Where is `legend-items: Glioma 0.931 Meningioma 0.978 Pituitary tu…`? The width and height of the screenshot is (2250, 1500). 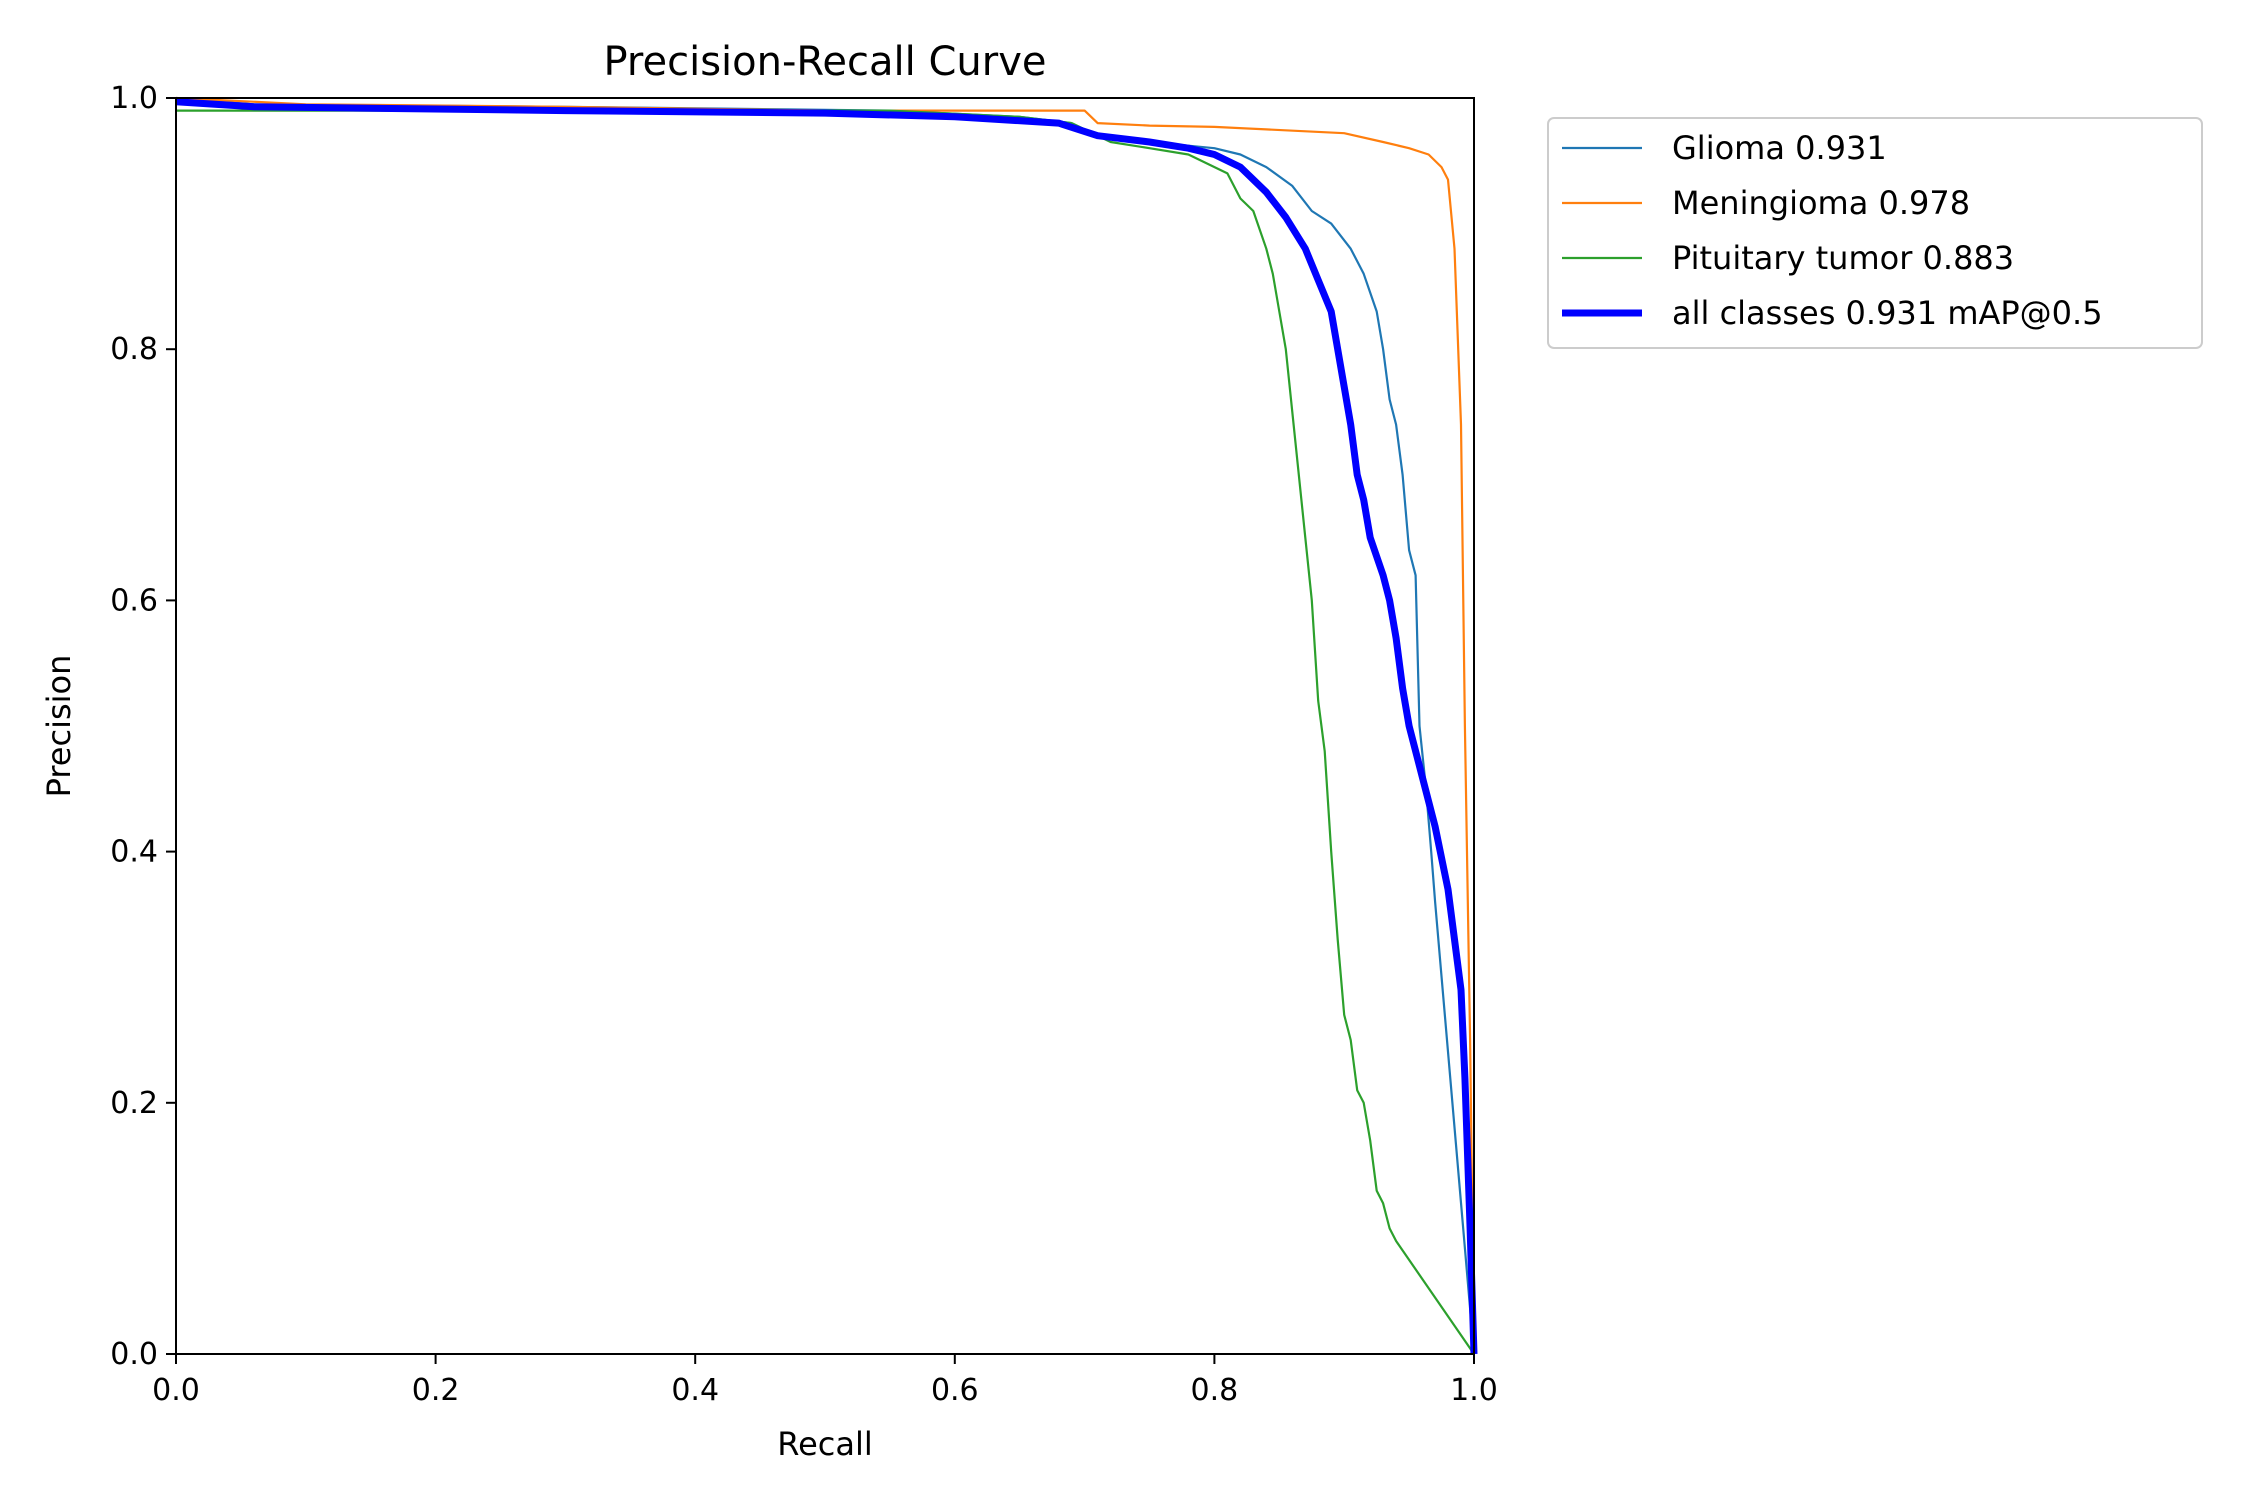
legend-items: Glioma 0.931 Meningioma 0.978 Pituitary tu… is located at coordinates (1832, 230).